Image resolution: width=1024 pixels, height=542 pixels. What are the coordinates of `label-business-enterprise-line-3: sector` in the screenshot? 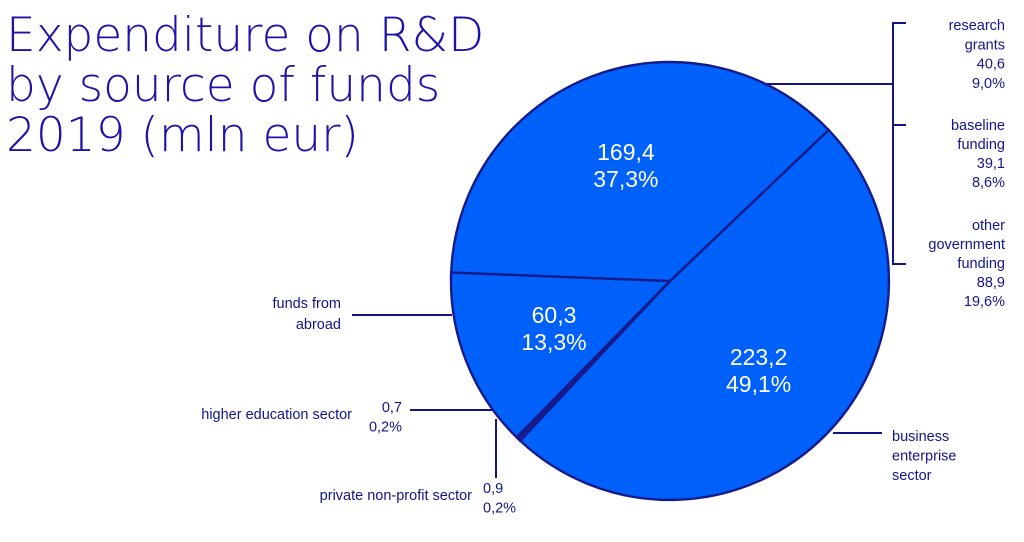 It's located at (912, 476).